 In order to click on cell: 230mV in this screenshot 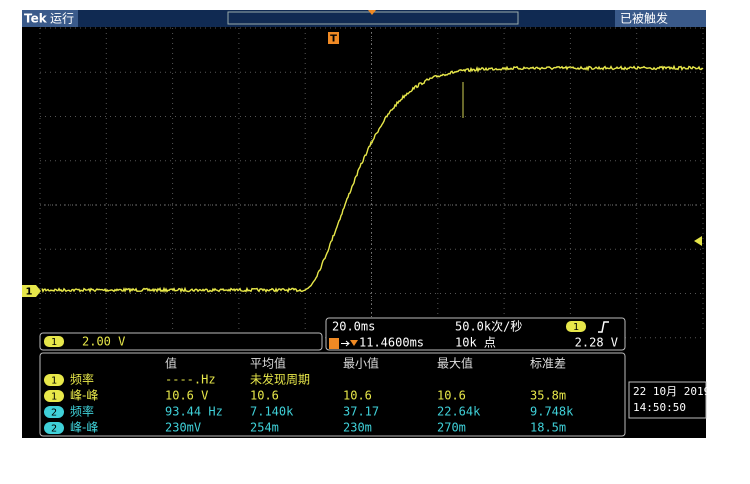, I will do `click(183, 428)`.